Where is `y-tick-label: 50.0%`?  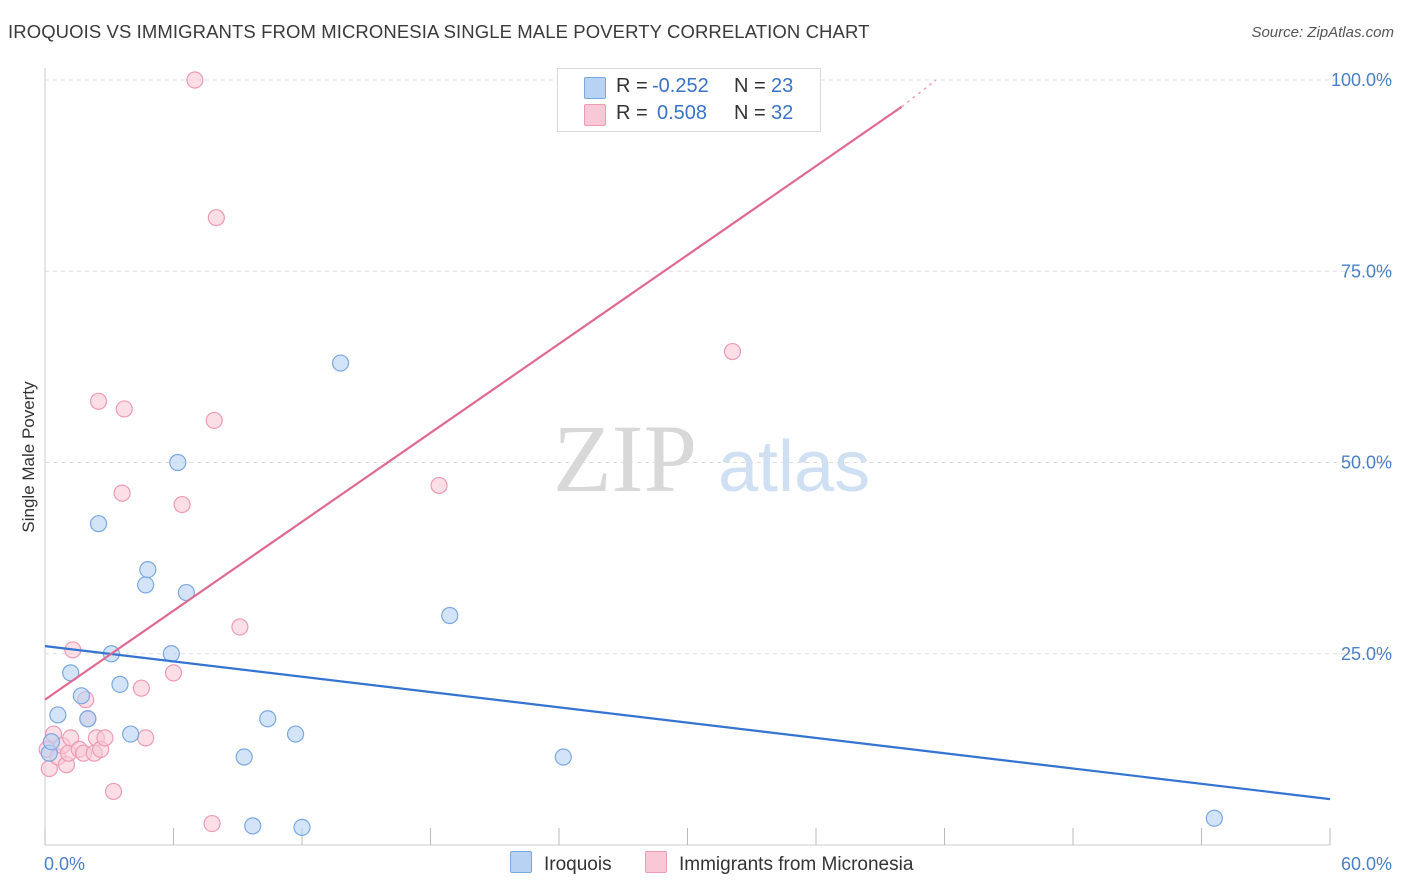
y-tick-label: 50.0% is located at coordinates (1366, 463).